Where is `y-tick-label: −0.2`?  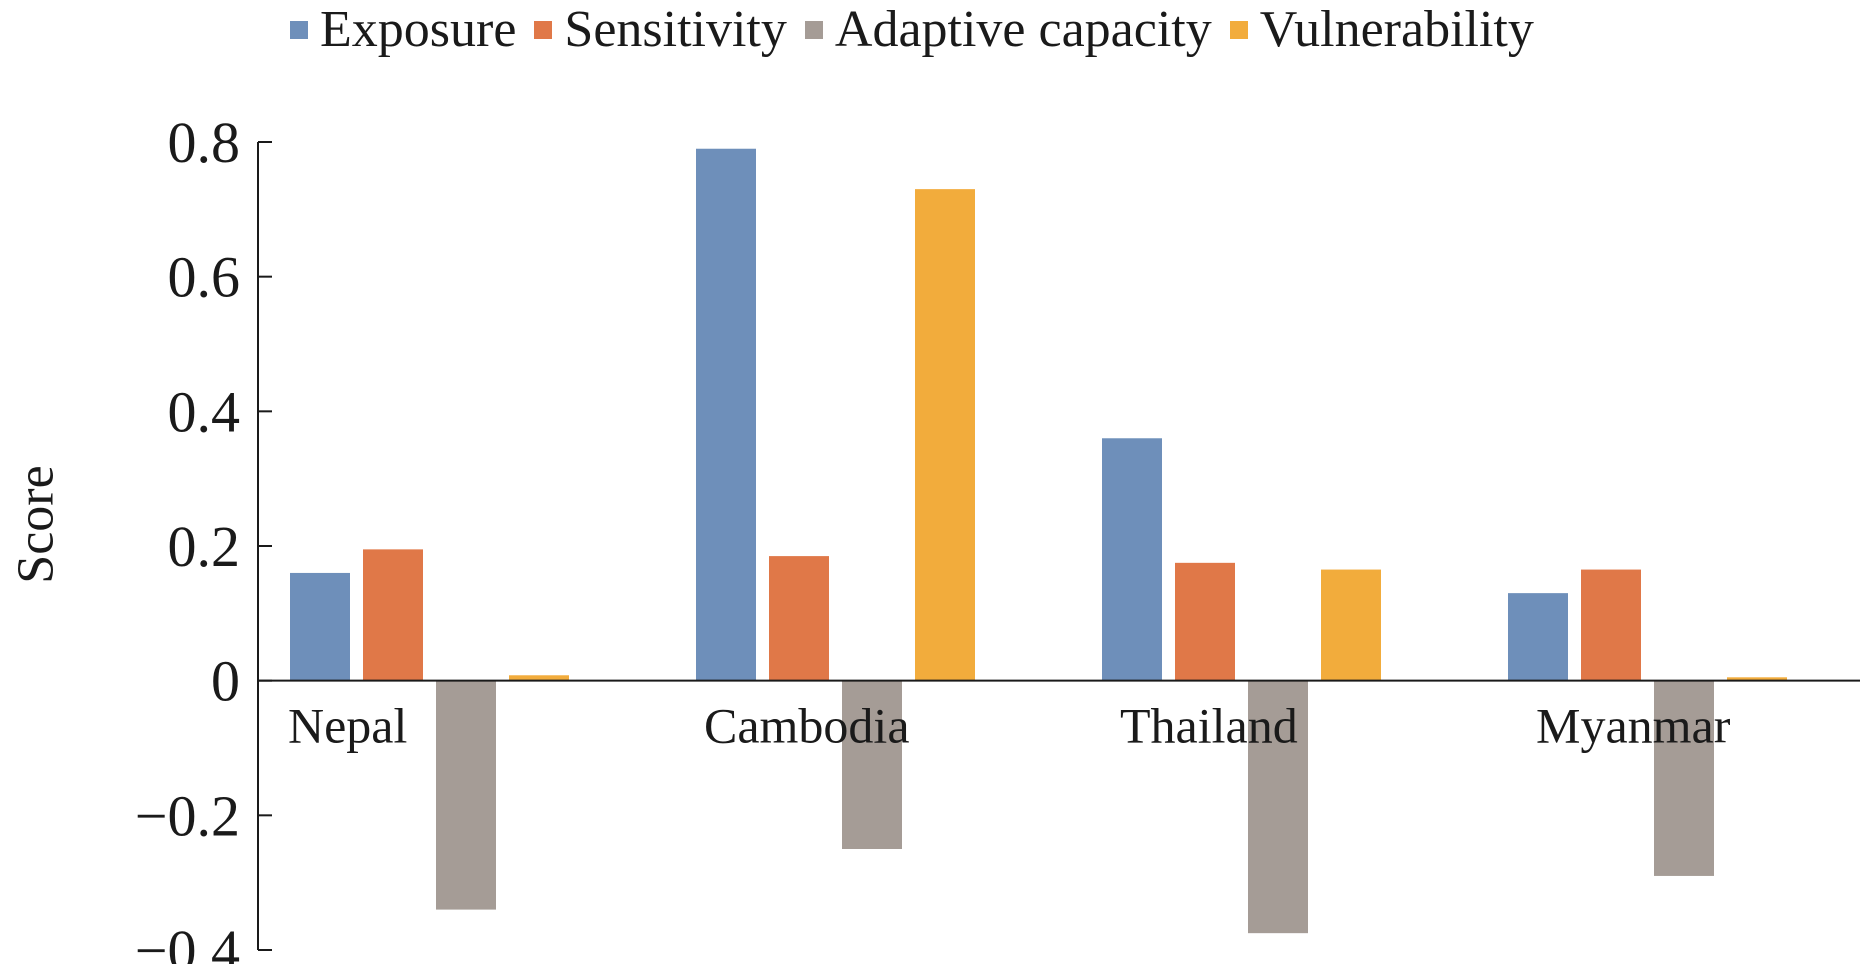
y-tick-label: −0.2 is located at coordinates (187, 815).